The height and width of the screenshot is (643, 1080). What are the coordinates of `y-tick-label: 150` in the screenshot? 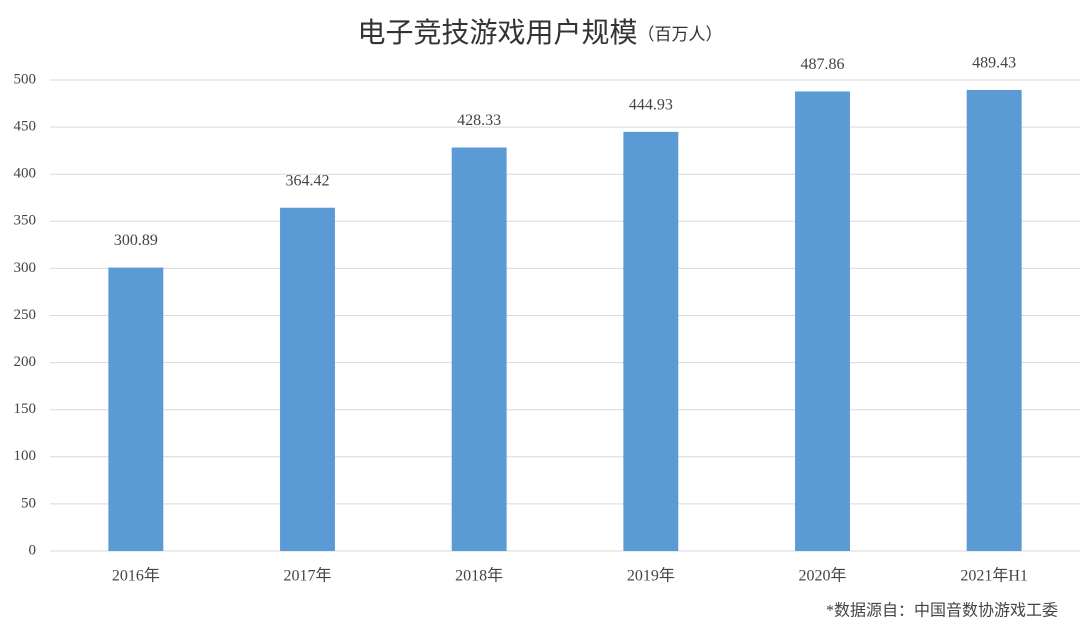 It's located at (25, 409).